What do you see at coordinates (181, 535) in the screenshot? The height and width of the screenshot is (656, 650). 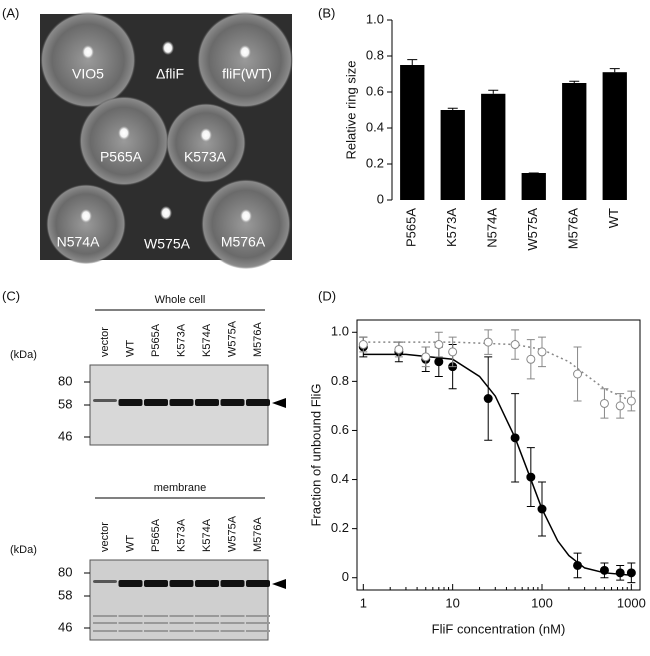 I see `lane-label: K573A` at bounding box center [181, 535].